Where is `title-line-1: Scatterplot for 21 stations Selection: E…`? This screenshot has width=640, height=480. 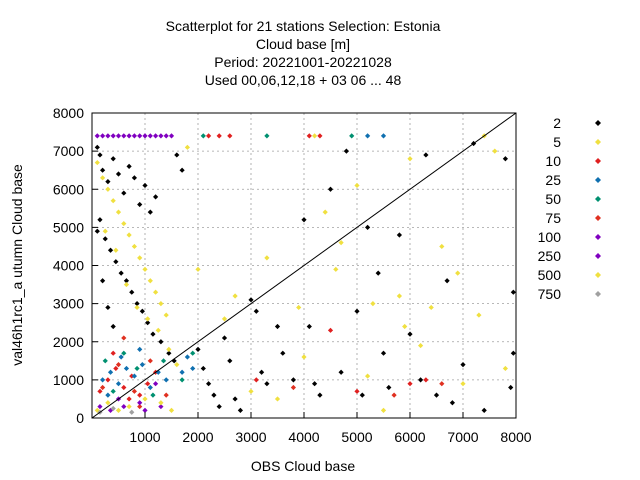 title-line-1: Scatterplot for 21 stations Selection: E… is located at coordinates (303, 26).